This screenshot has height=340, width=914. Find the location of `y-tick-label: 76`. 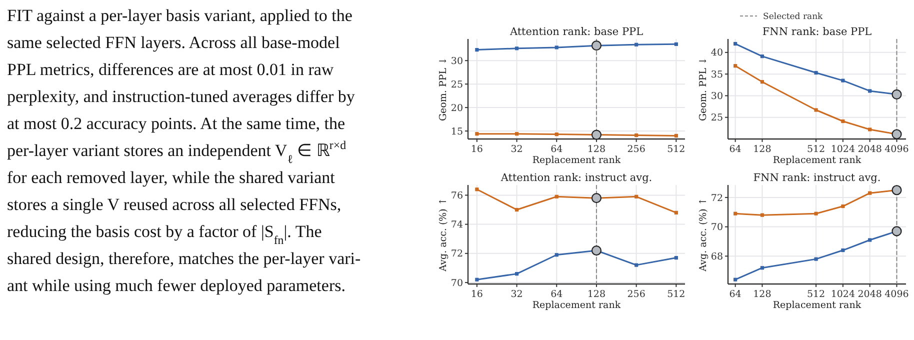

y-tick-label: 76 is located at coordinates (456, 196).